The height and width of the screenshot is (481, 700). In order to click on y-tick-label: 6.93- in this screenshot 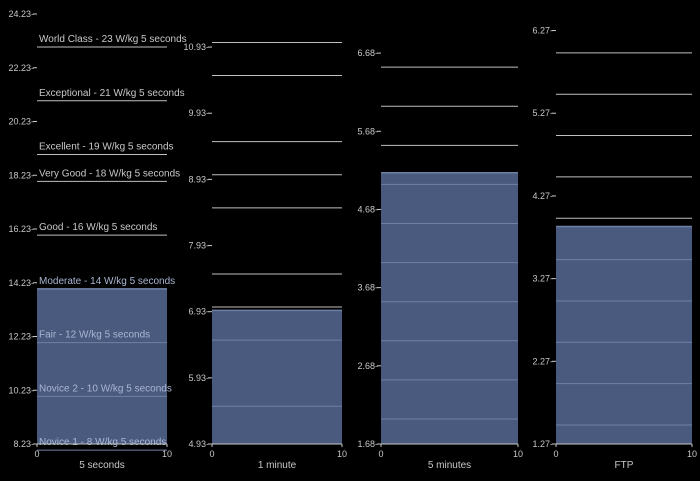, I will do `click(198, 312)`.